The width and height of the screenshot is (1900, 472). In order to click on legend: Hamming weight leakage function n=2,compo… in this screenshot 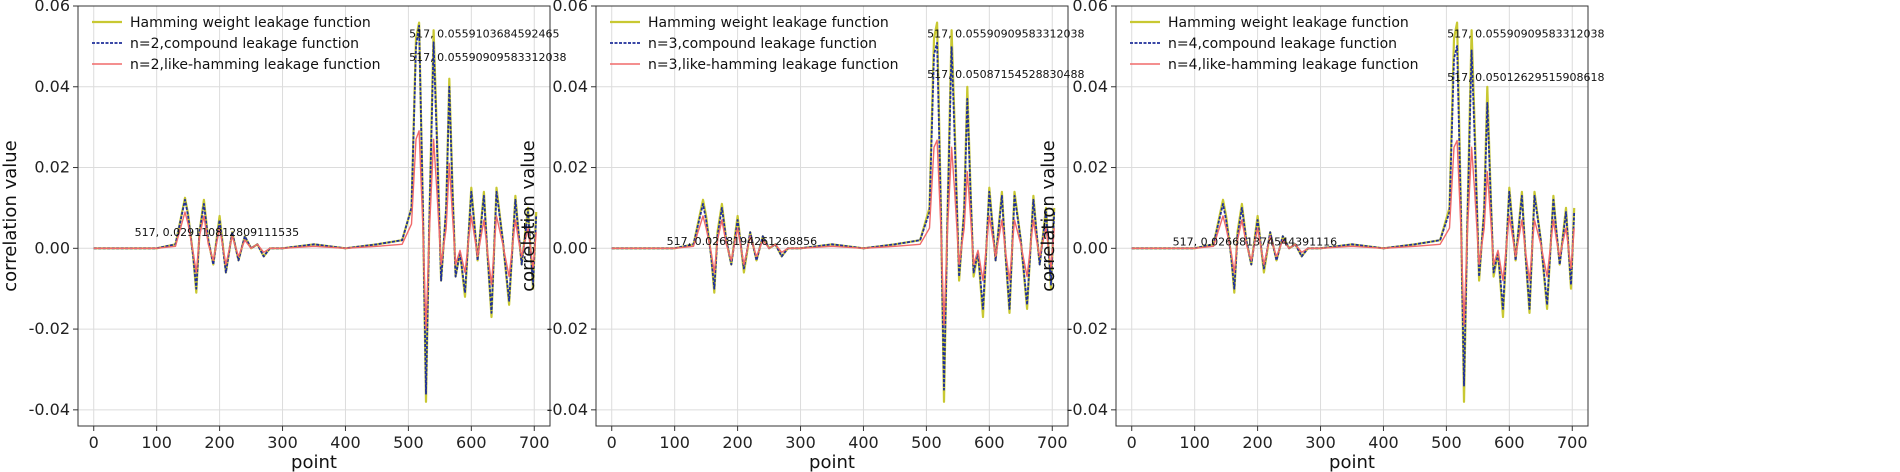, I will do `click(236, 44)`.